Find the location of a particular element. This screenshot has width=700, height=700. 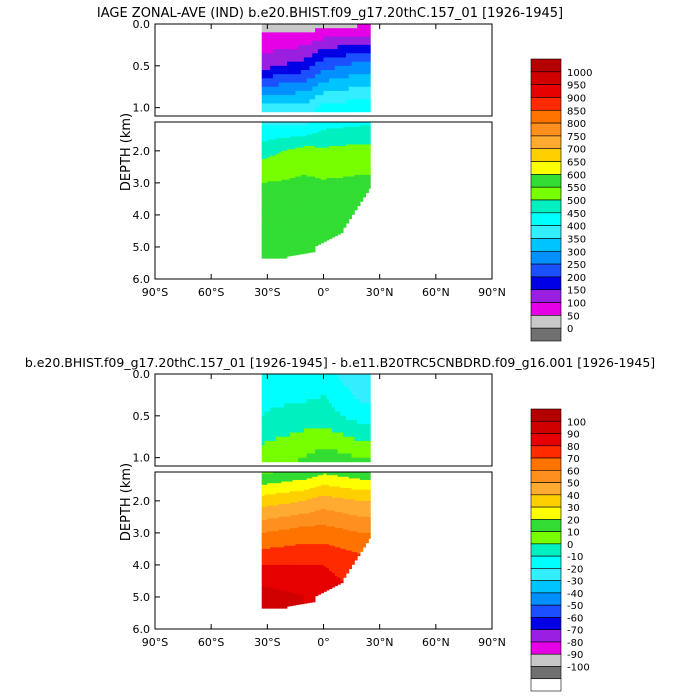

colorbar-label: 600 is located at coordinates (576, 175).